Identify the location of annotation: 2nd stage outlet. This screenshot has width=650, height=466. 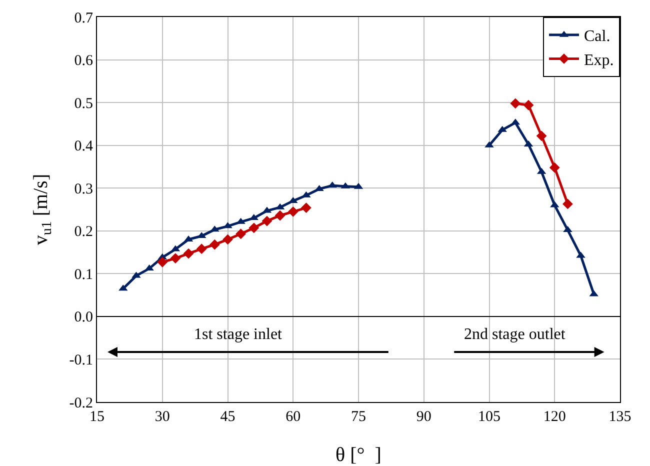
(515, 334).